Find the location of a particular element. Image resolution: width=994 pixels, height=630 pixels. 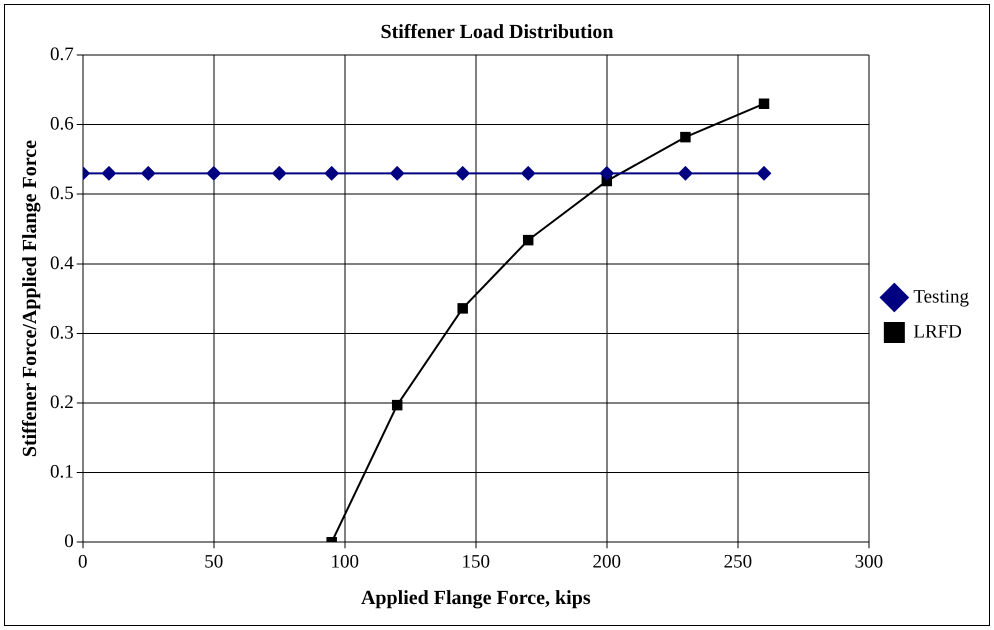

legend-label: LRFD is located at coordinates (937, 331).